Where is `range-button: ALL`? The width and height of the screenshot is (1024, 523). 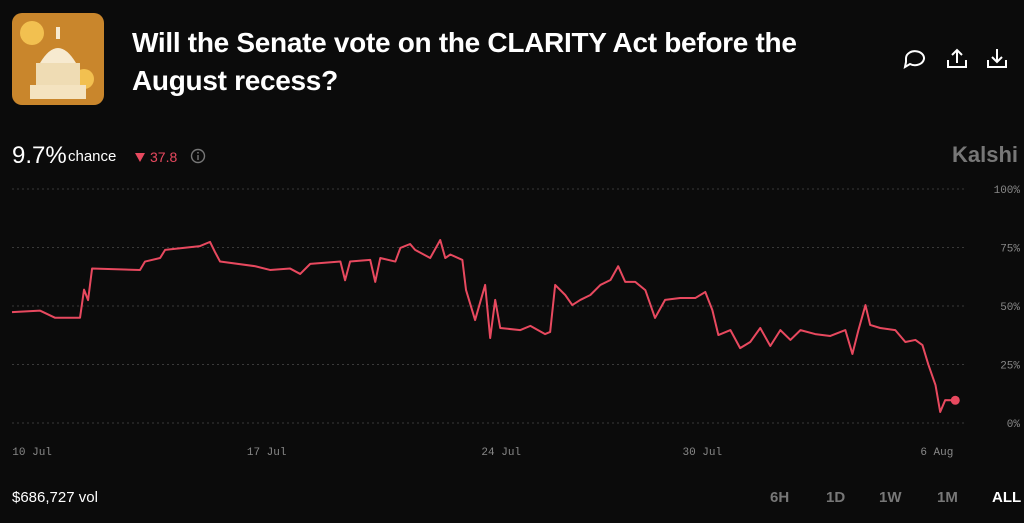
range-button: ALL is located at coordinates (1007, 497).